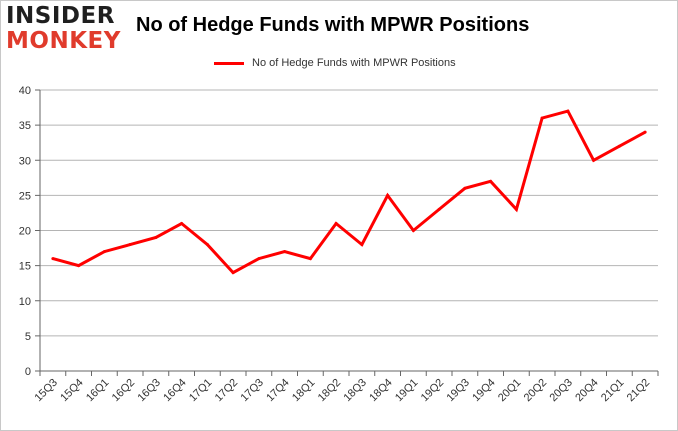  What do you see at coordinates (28, 337) in the screenshot?
I see `y-tick-label: 5` at bounding box center [28, 337].